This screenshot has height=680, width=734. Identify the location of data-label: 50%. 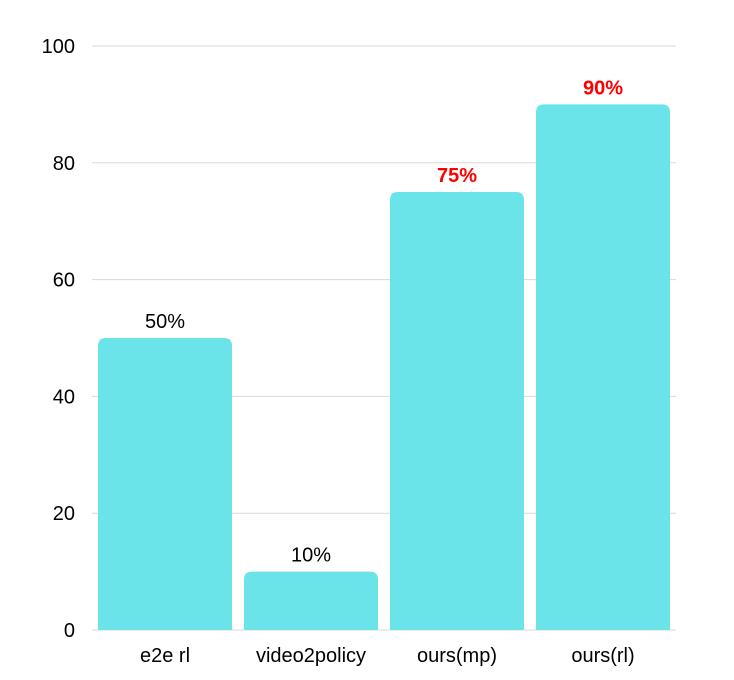
(165, 322).